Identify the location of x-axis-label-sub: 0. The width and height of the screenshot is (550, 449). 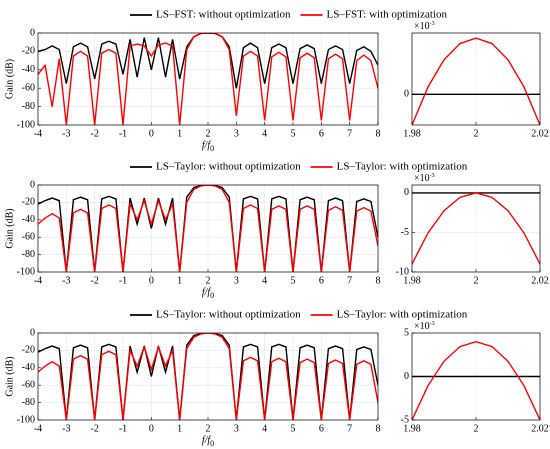
(212, 443).